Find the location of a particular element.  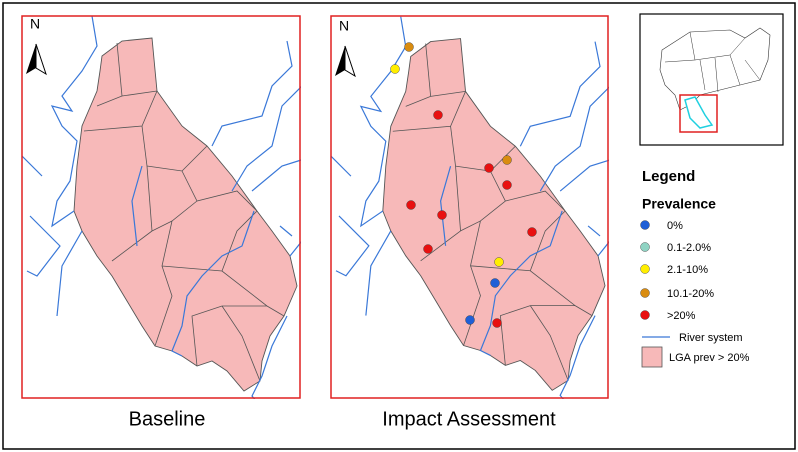

lga-symbol is located at coordinates (652, 357).